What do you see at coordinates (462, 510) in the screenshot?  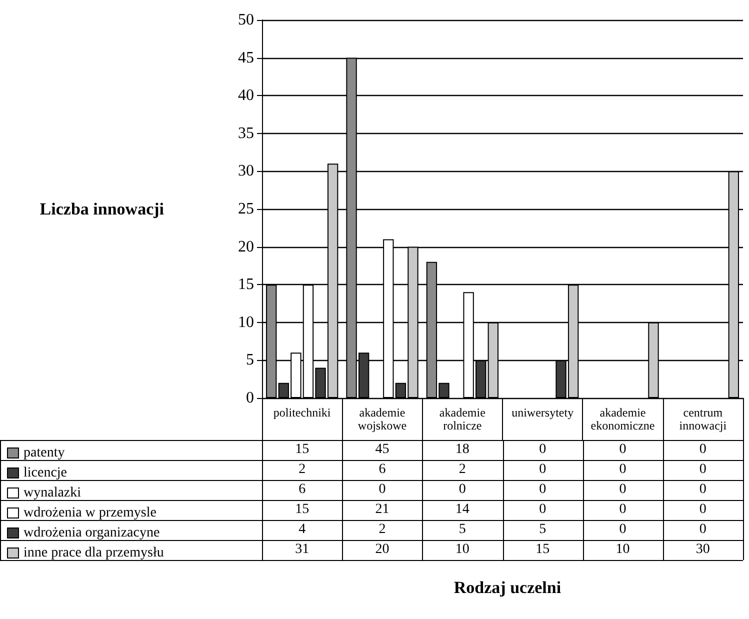 I see `data-label: 14` at bounding box center [462, 510].